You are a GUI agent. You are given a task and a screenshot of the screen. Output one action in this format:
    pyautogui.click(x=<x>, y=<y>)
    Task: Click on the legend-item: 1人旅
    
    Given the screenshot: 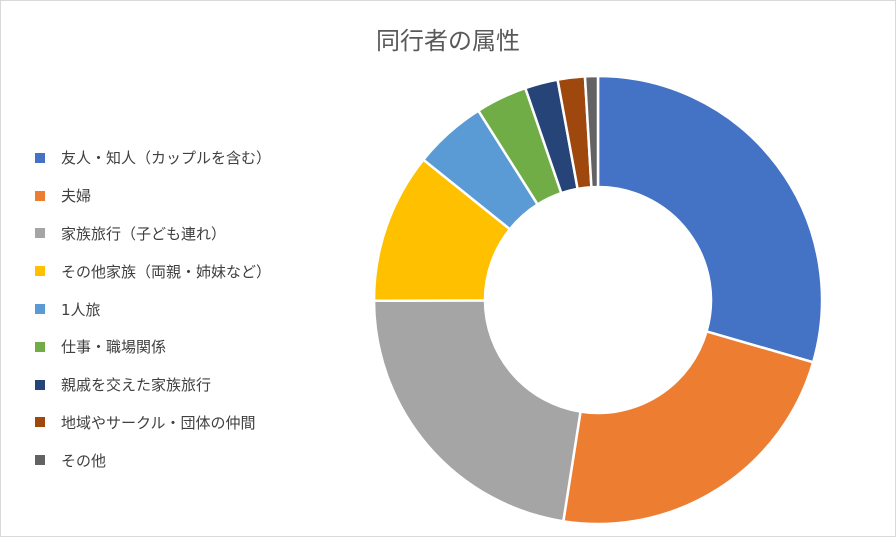 What is the action you would take?
    pyautogui.click(x=153, y=309)
    